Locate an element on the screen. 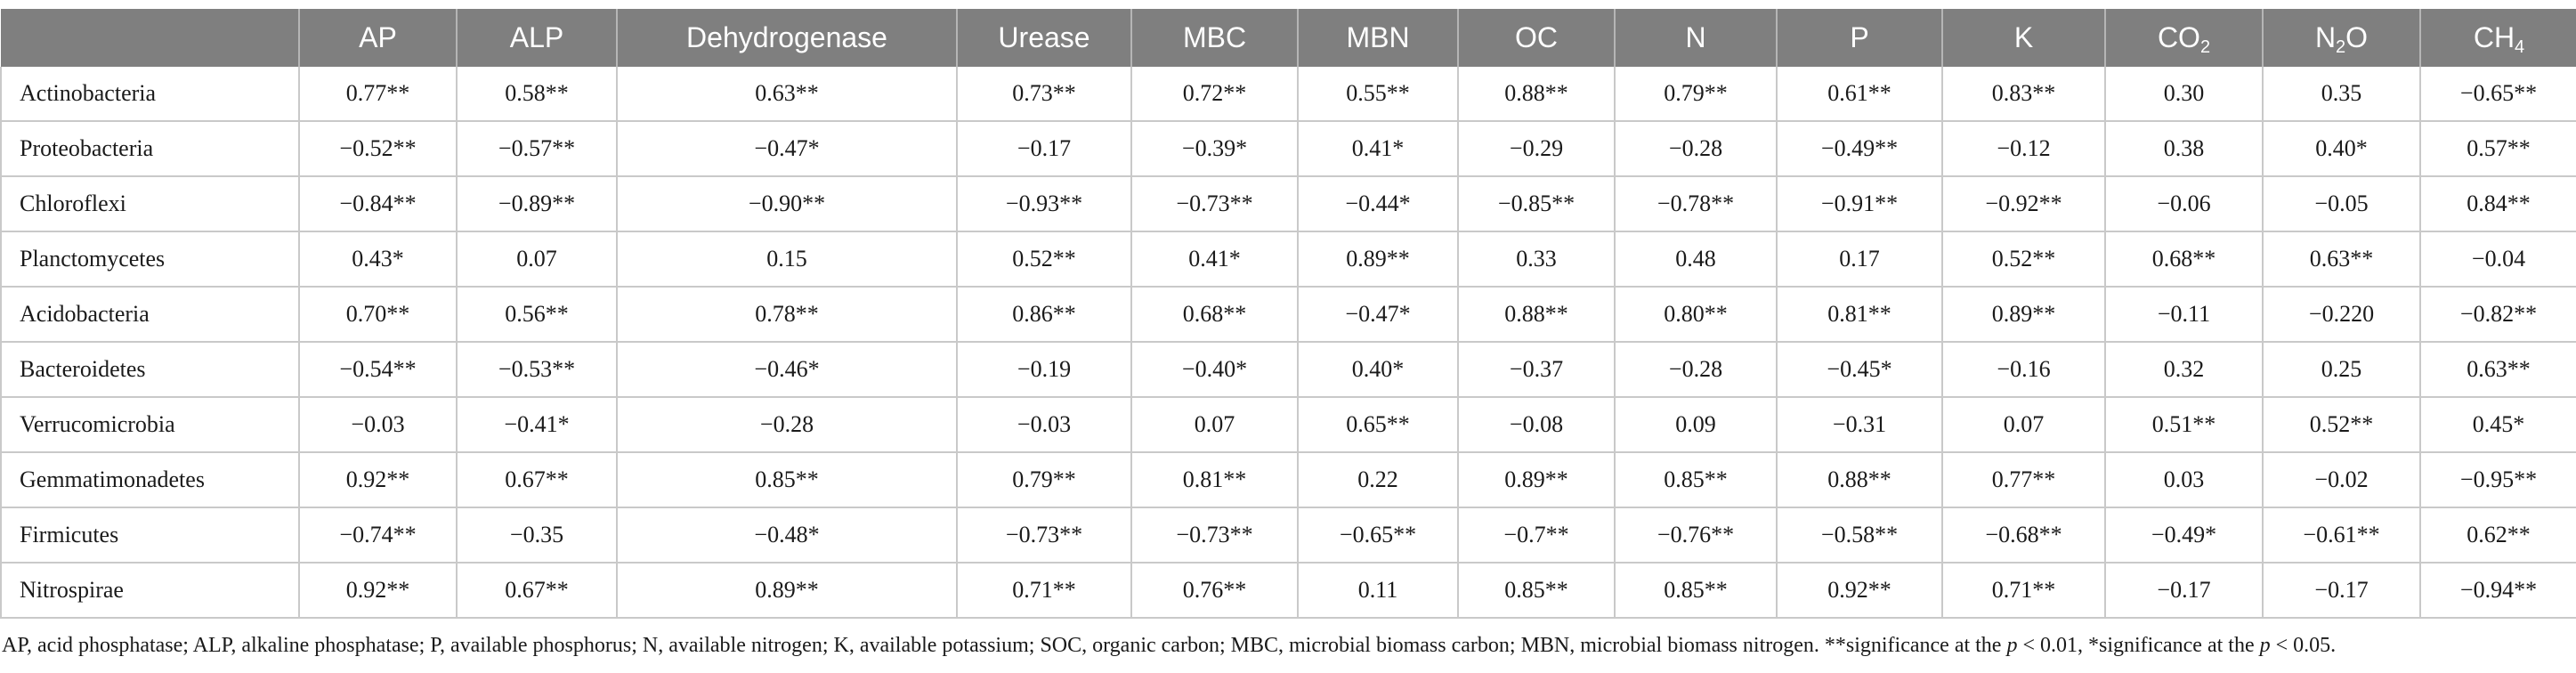  table-cell: −0.57** is located at coordinates (537, 149).